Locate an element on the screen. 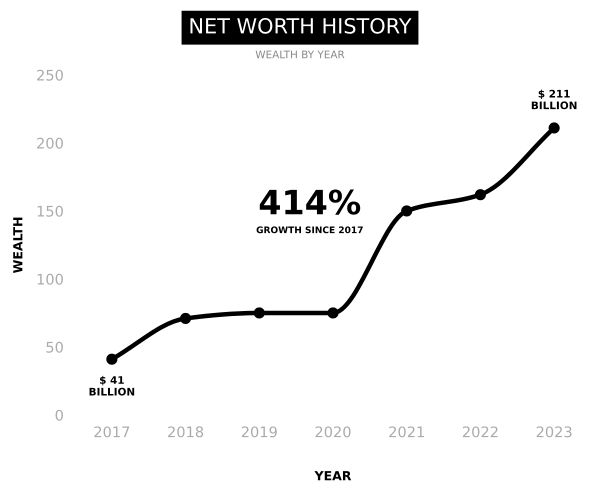 The height and width of the screenshot is (503, 600). x-tick-label: 2023 is located at coordinates (554, 432).